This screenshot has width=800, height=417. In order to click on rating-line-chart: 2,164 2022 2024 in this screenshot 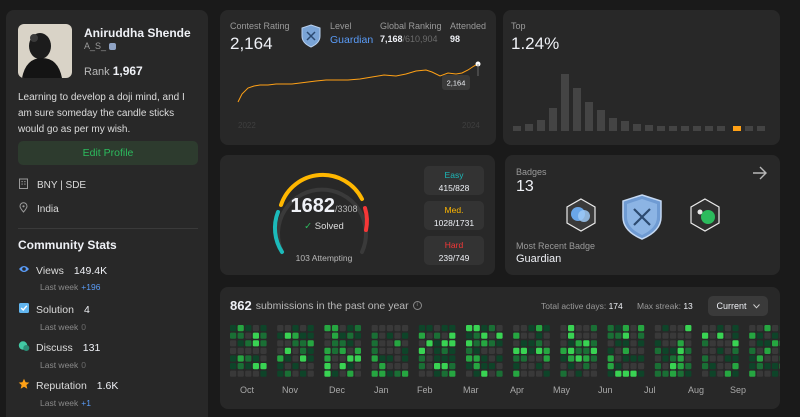, I will do `click(358, 77)`.